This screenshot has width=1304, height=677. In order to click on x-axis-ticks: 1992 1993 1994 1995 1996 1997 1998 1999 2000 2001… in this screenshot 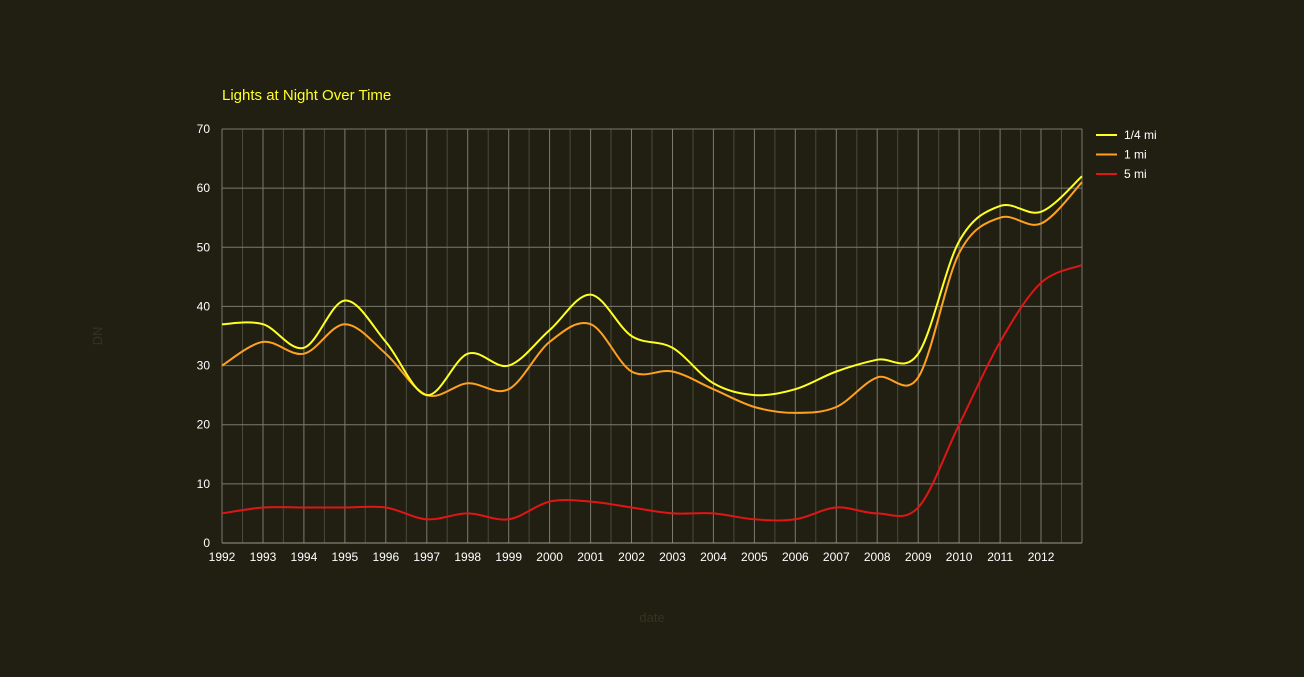, I will do `click(632, 557)`.